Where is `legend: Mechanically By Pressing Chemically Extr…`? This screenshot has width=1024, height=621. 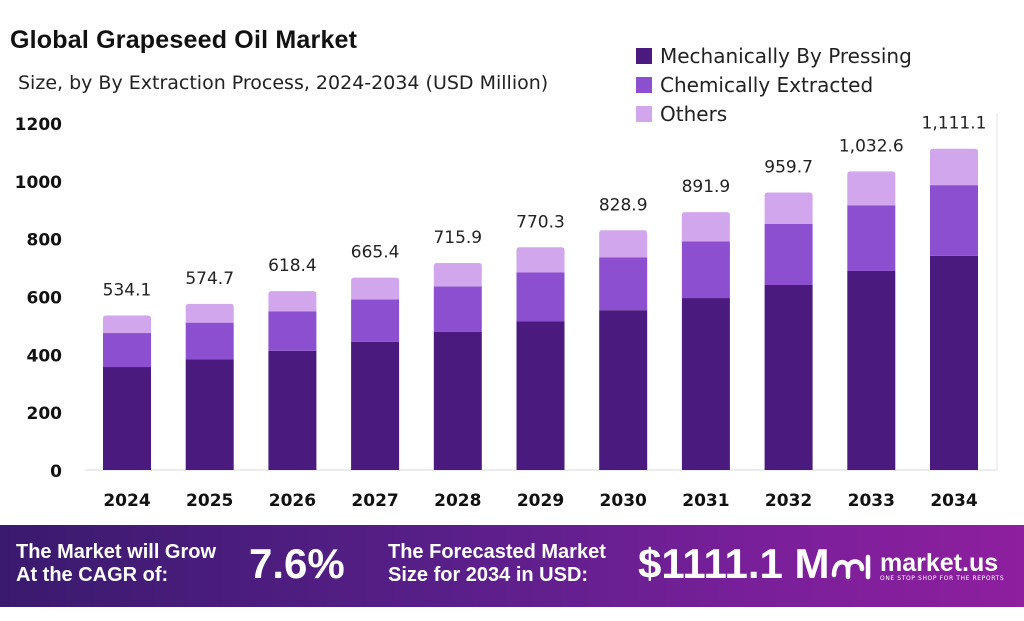
legend: Mechanically By Pressing Chemically Extr… is located at coordinates (774, 84).